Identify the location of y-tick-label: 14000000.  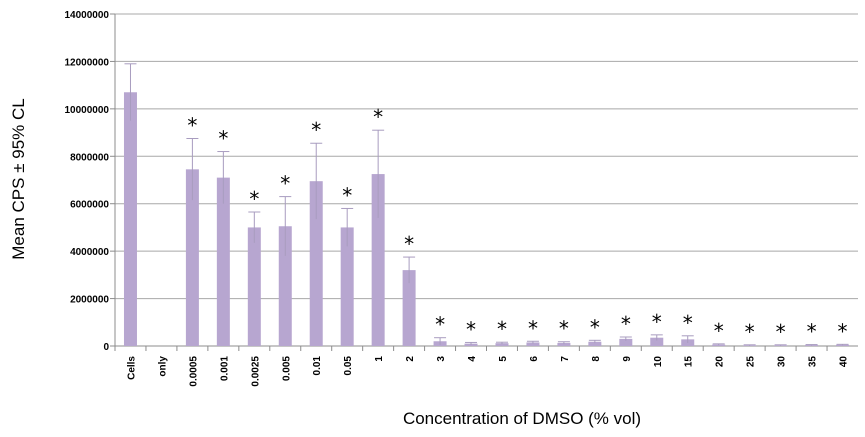
(87, 15).